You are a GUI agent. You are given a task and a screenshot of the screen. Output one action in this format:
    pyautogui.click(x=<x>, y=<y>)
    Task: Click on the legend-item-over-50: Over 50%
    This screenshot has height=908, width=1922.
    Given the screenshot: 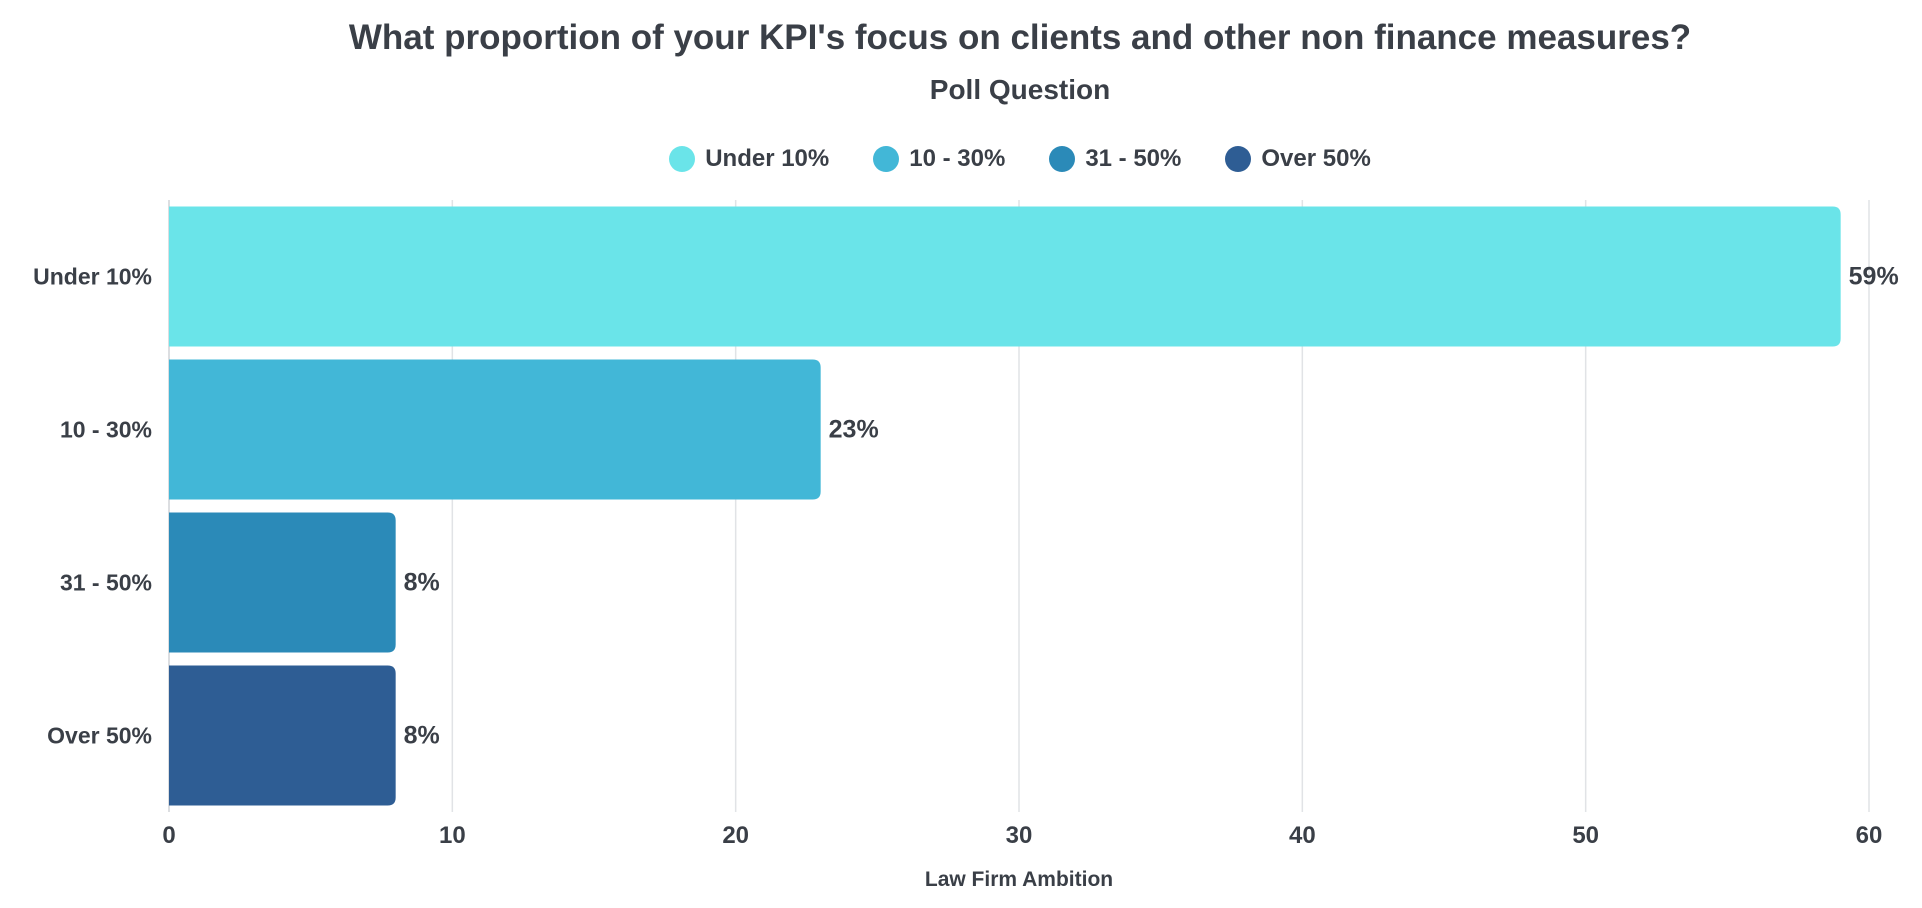 What is the action you would take?
    pyautogui.click(x=1298, y=159)
    